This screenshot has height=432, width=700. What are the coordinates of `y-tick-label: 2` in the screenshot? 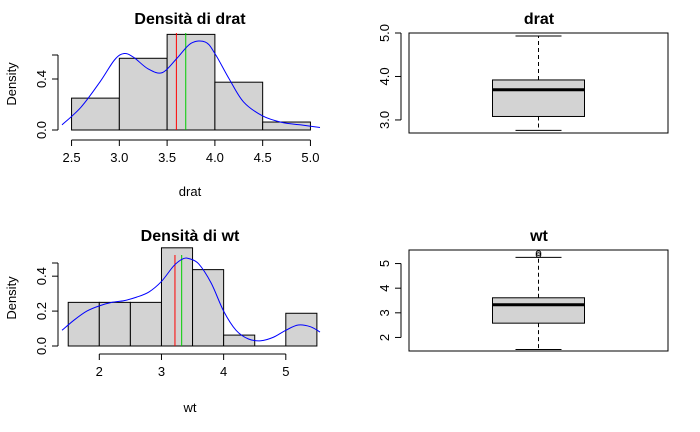 It's located at (384, 337).